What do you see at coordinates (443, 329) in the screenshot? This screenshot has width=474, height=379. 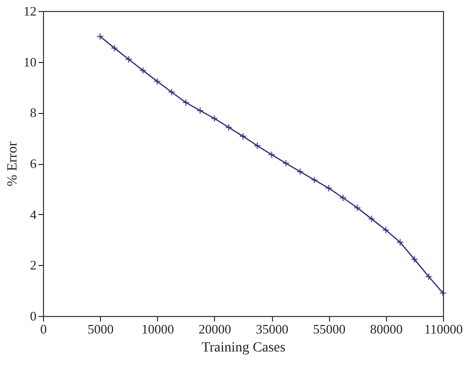 I see `x-tick-label: 110000` at bounding box center [443, 329].